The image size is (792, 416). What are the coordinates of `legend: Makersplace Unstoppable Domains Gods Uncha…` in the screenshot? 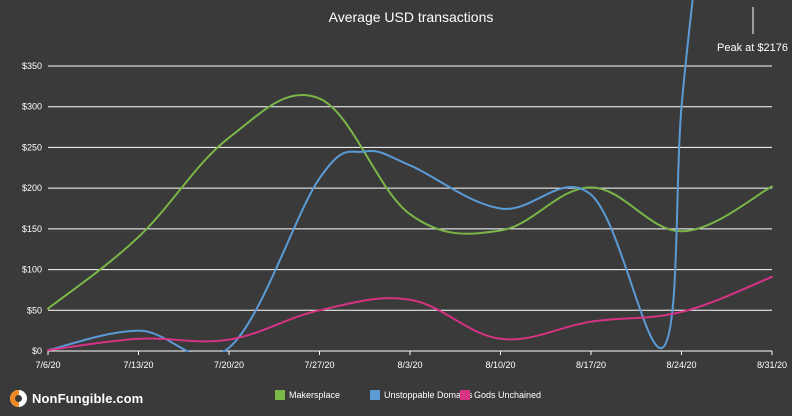 It's located at (408, 395).